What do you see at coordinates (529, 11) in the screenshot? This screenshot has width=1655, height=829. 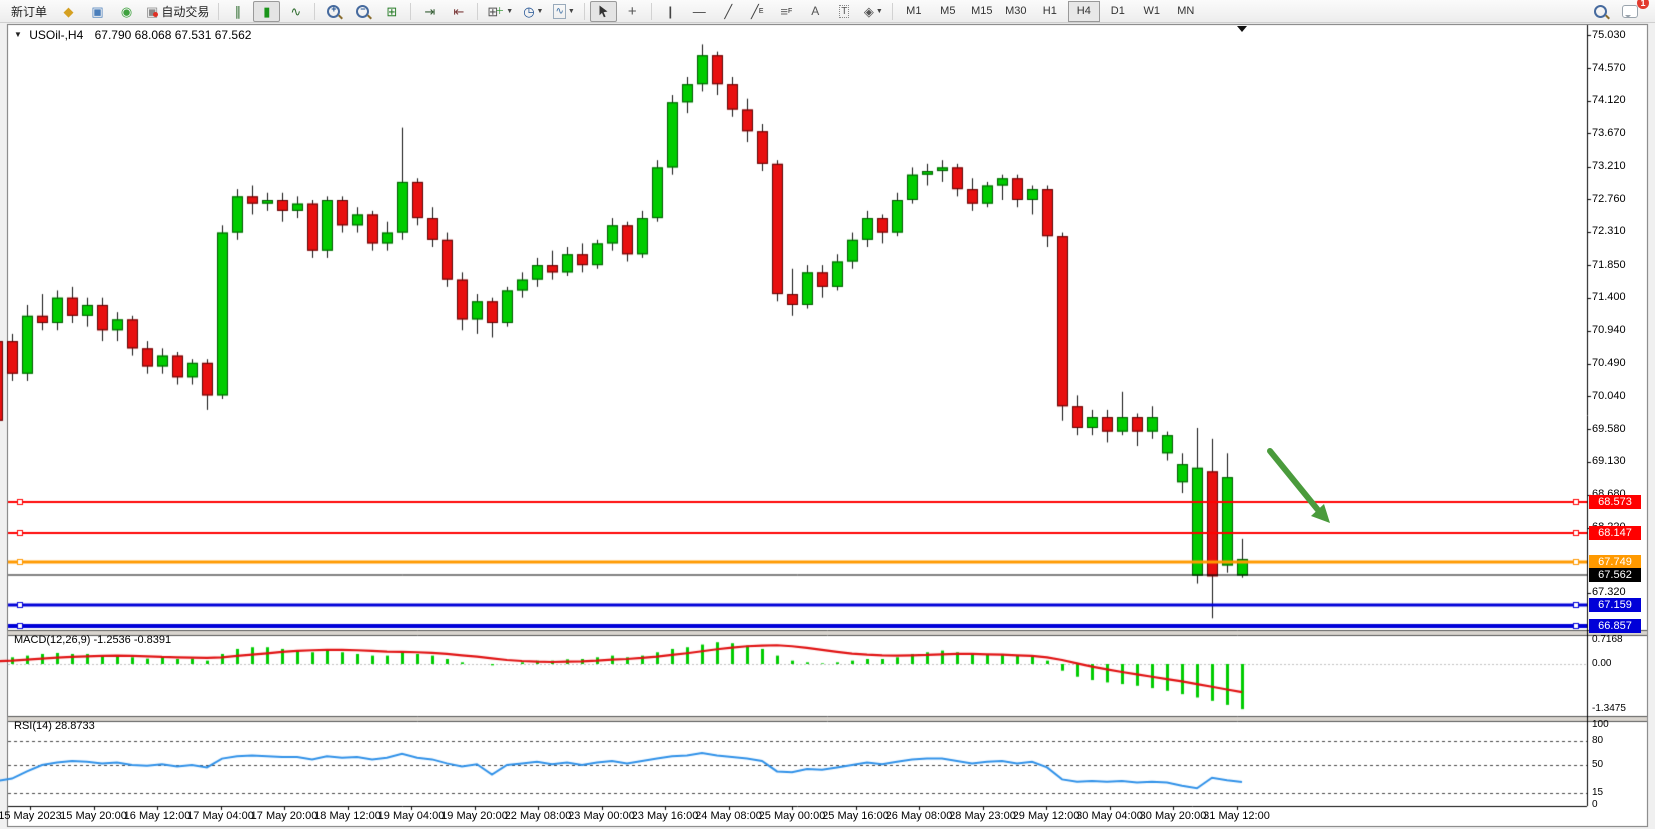 I see `clock-icon: ◷` at bounding box center [529, 11].